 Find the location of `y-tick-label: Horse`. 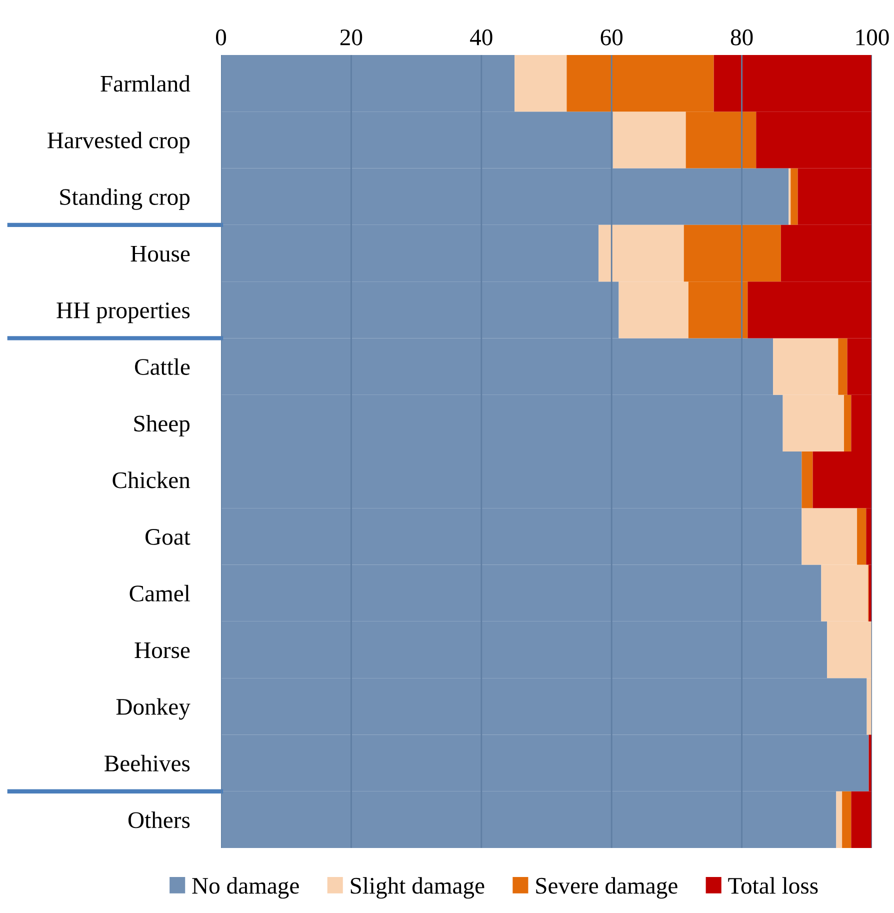

y-tick-label: Horse is located at coordinates (162, 650).